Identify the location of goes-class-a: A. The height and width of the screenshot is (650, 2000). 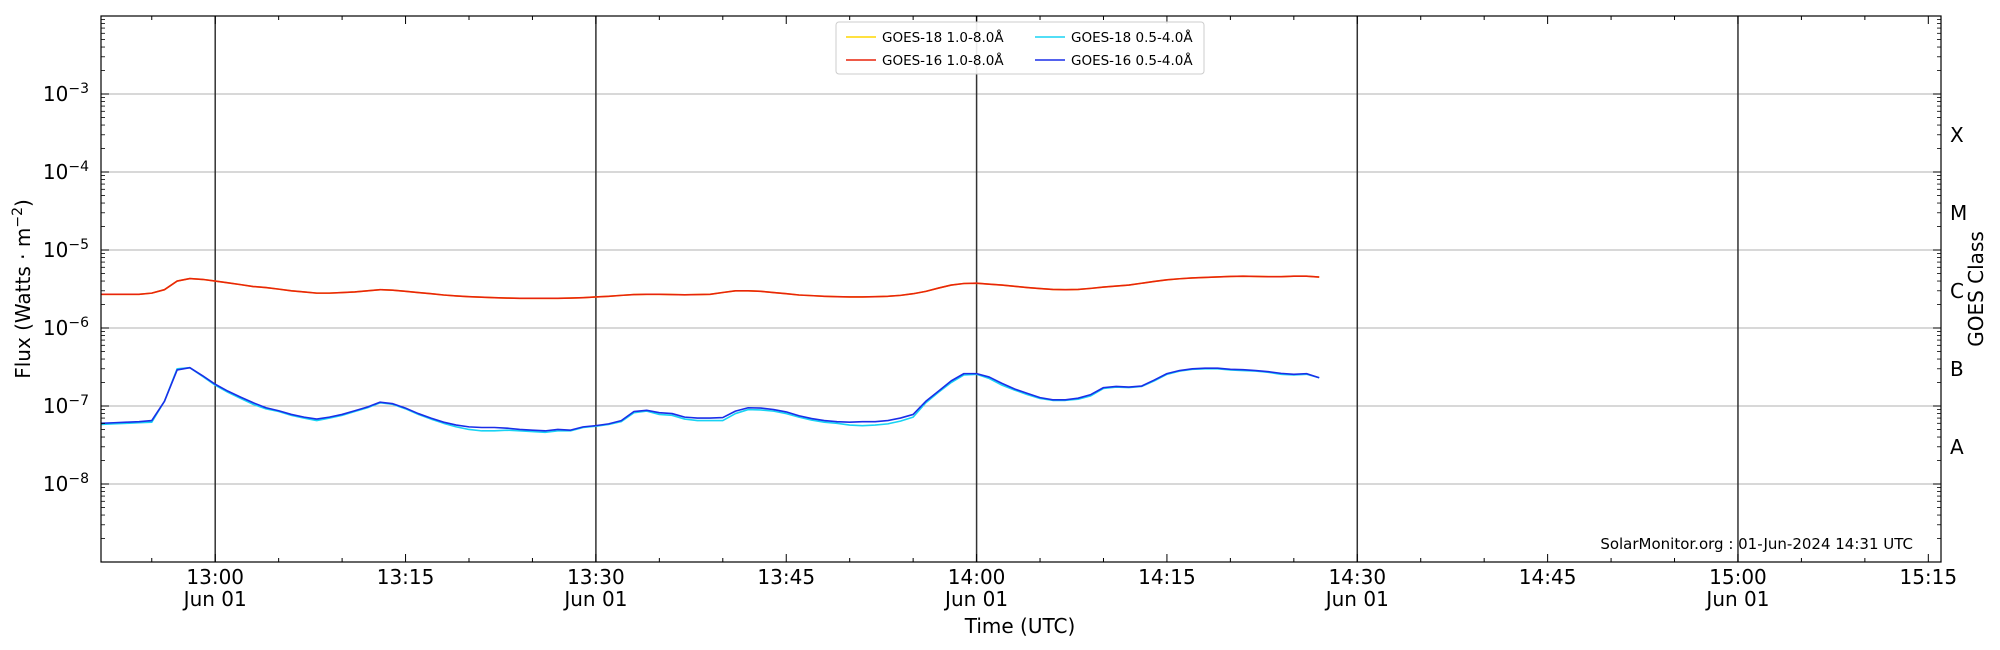
(1957, 447).